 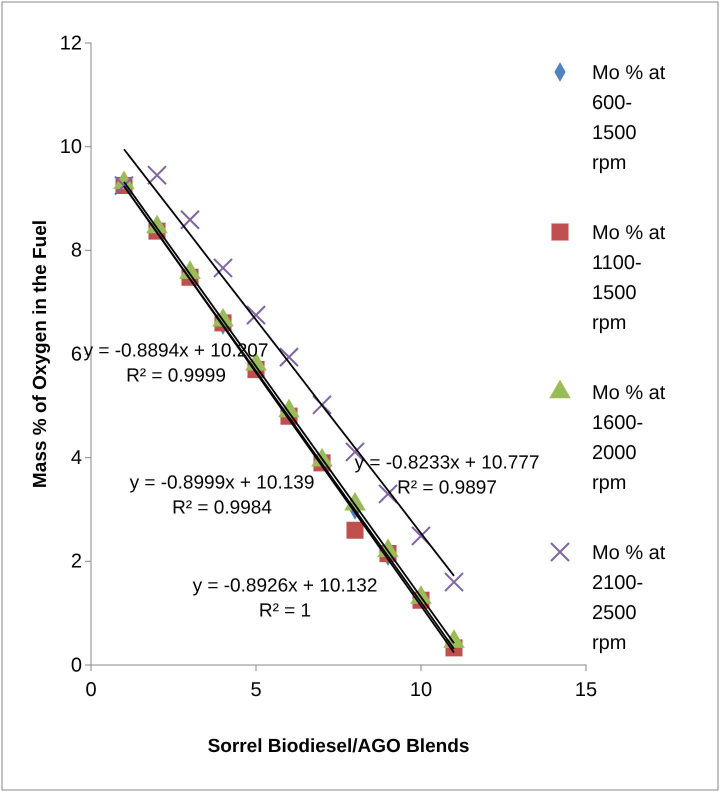 What do you see at coordinates (76, 354) in the screenshot?
I see `y-tick-label: 6` at bounding box center [76, 354].